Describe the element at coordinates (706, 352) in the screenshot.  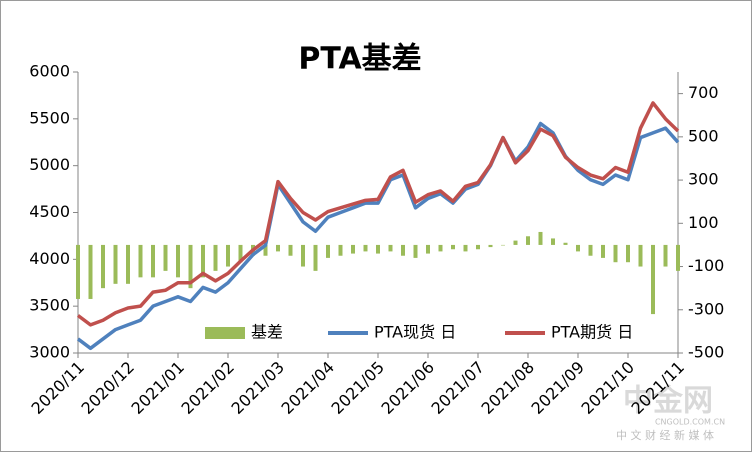
I see `y2-tick-label: -500` at that location.